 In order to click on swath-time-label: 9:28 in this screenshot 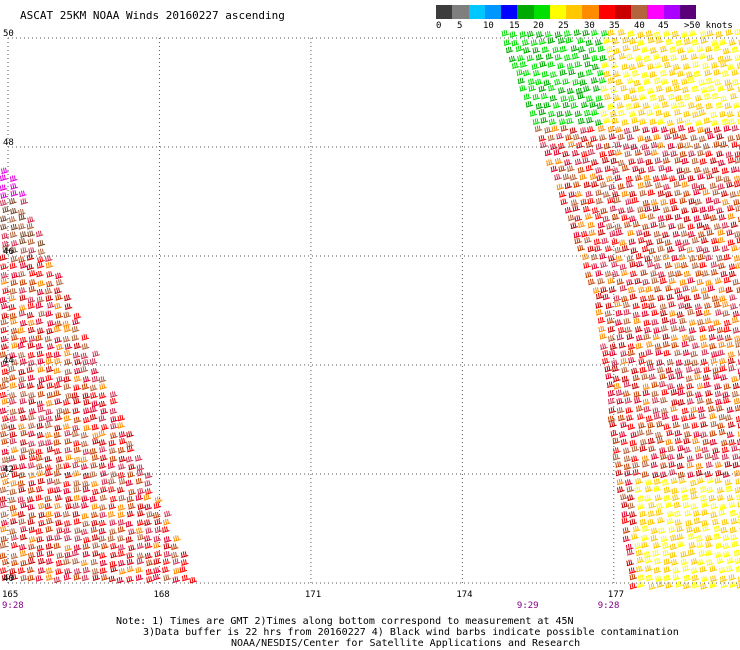, I will do `click(609, 606)`.